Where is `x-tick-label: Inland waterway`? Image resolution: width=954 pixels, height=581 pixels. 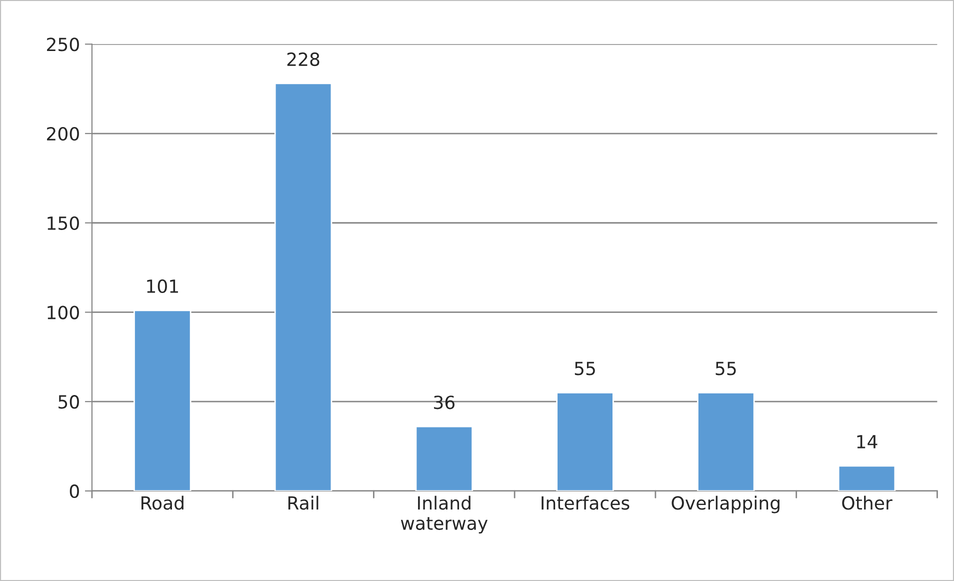
x-tick-label: Inland waterway is located at coordinates (444, 515).